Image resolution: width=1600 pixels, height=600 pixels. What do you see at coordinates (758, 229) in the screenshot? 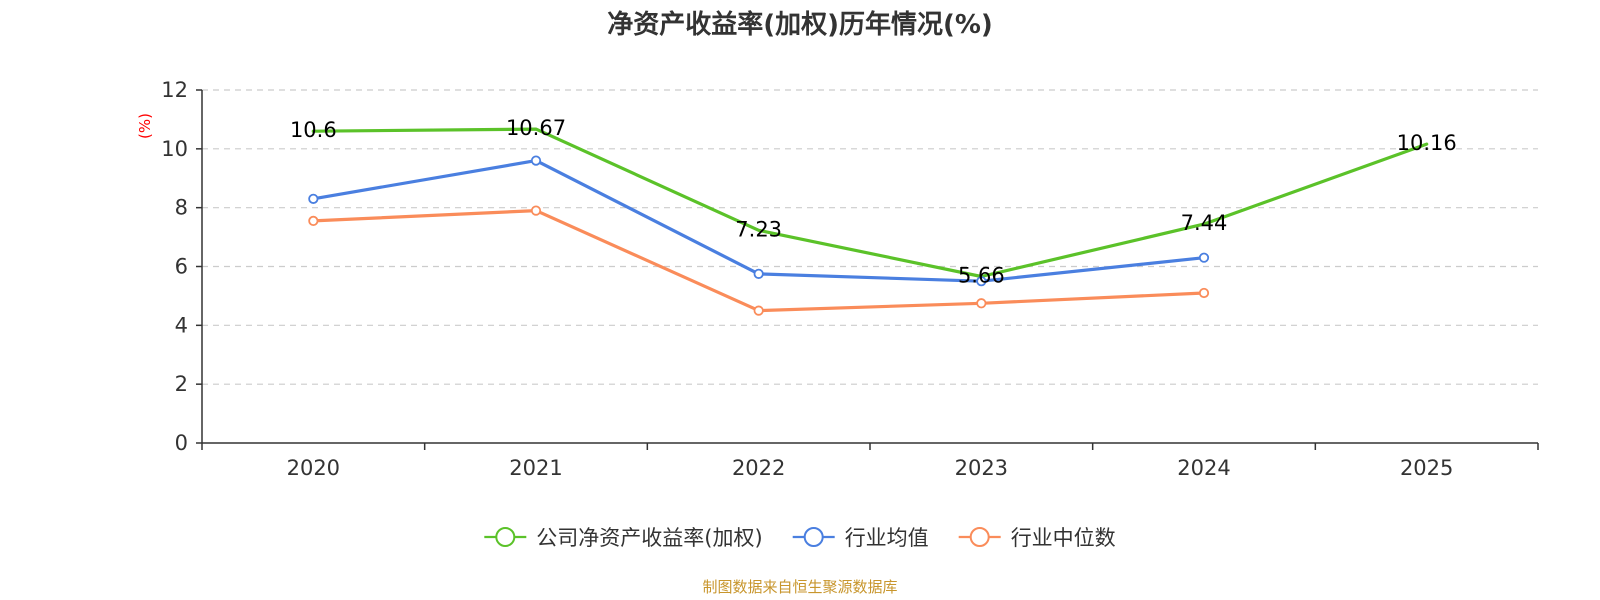
I see `data-label: 7.23` at bounding box center [758, 229].